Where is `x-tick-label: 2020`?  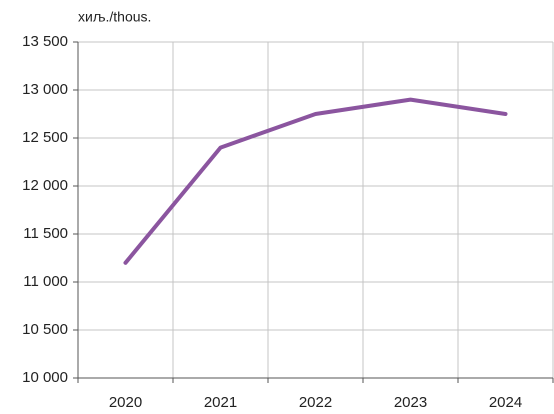
x-tick-label: 2020 is located at coordinates (125, 402).